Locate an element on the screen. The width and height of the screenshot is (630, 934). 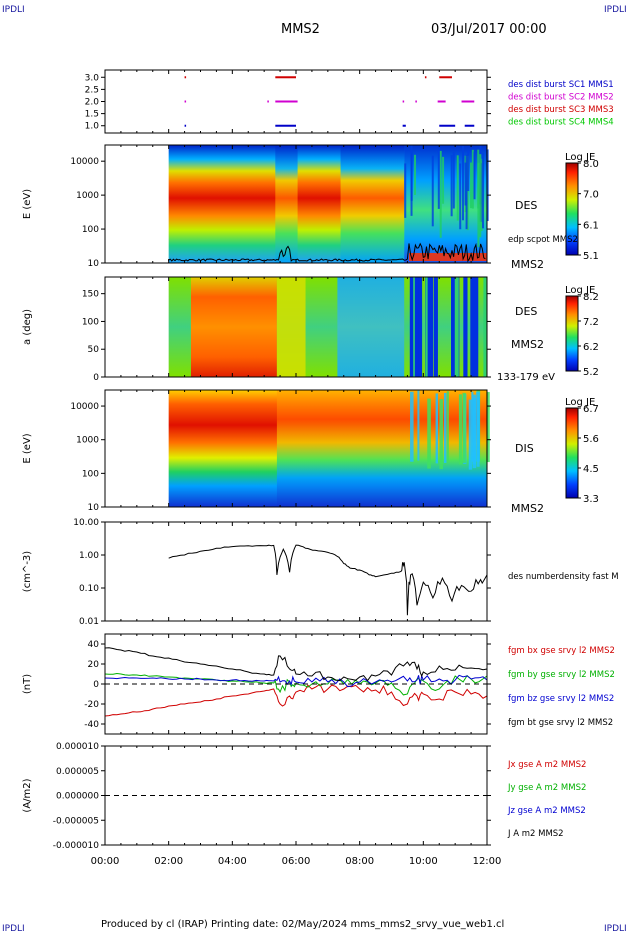
legend-entry: fgm by gse srvy l2 MMS2 is located at coordinates (561, 675).